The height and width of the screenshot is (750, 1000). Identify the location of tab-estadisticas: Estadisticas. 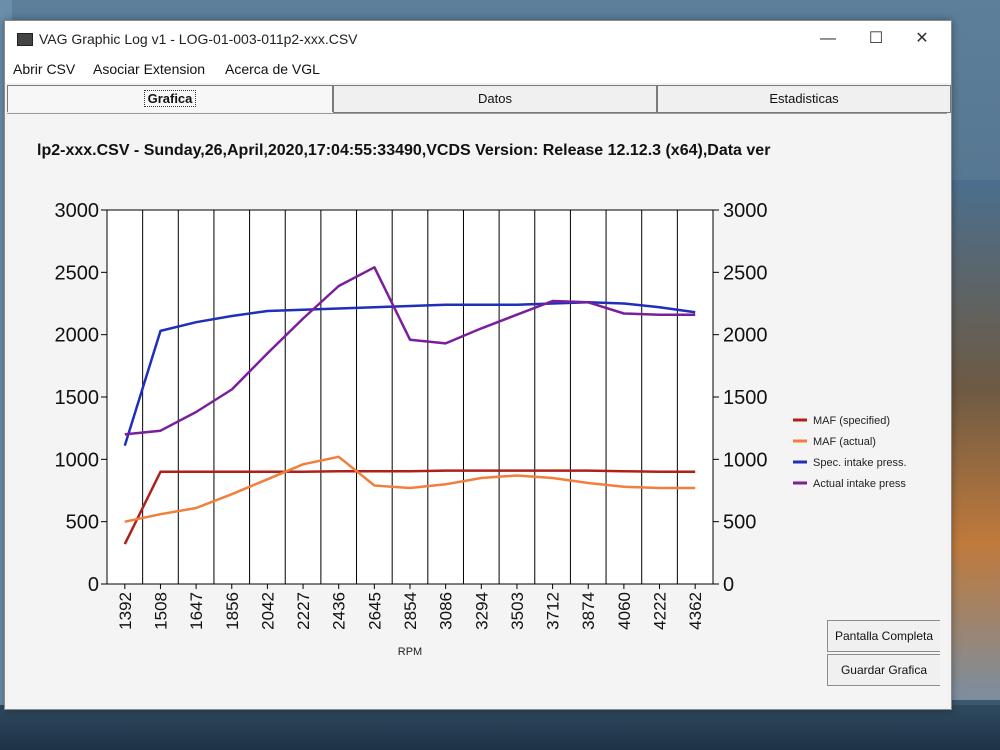
(804, 99).